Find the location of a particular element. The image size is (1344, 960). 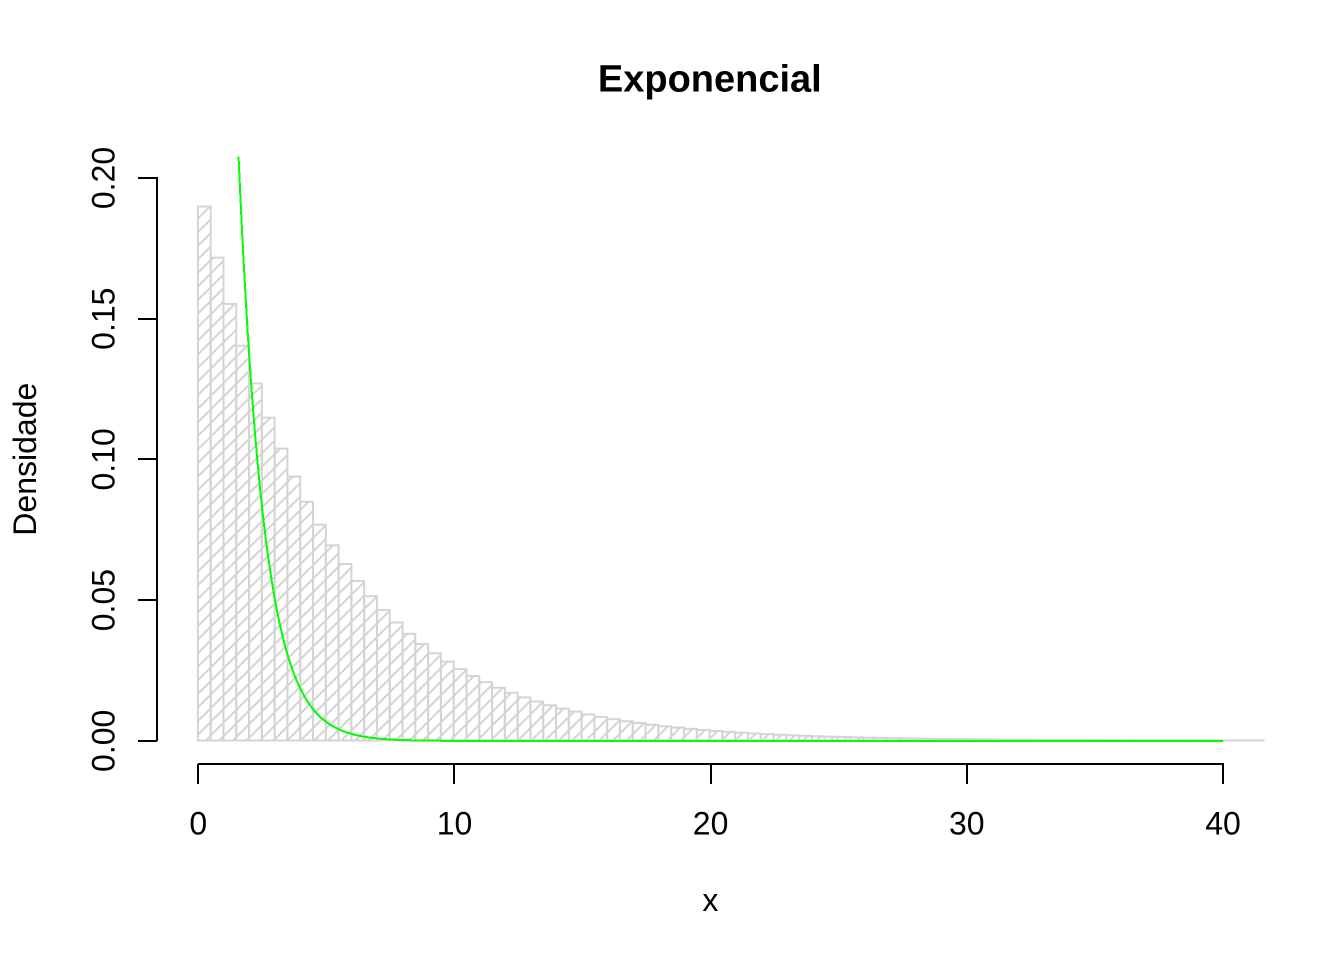

svg-text: 0.20 is located at coordinates (104, 178).